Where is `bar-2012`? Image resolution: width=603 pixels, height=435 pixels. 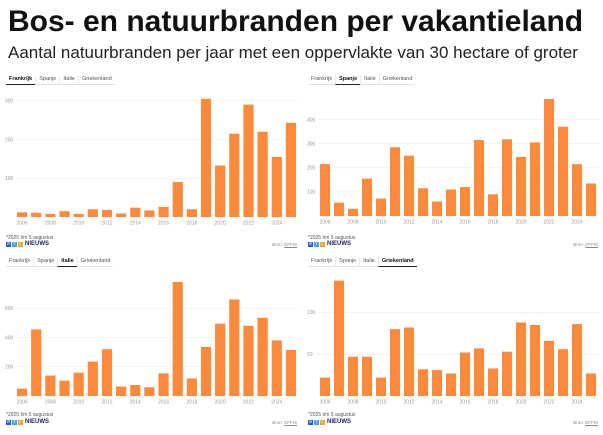 bar-2012 is located at coordinates (107, 213).